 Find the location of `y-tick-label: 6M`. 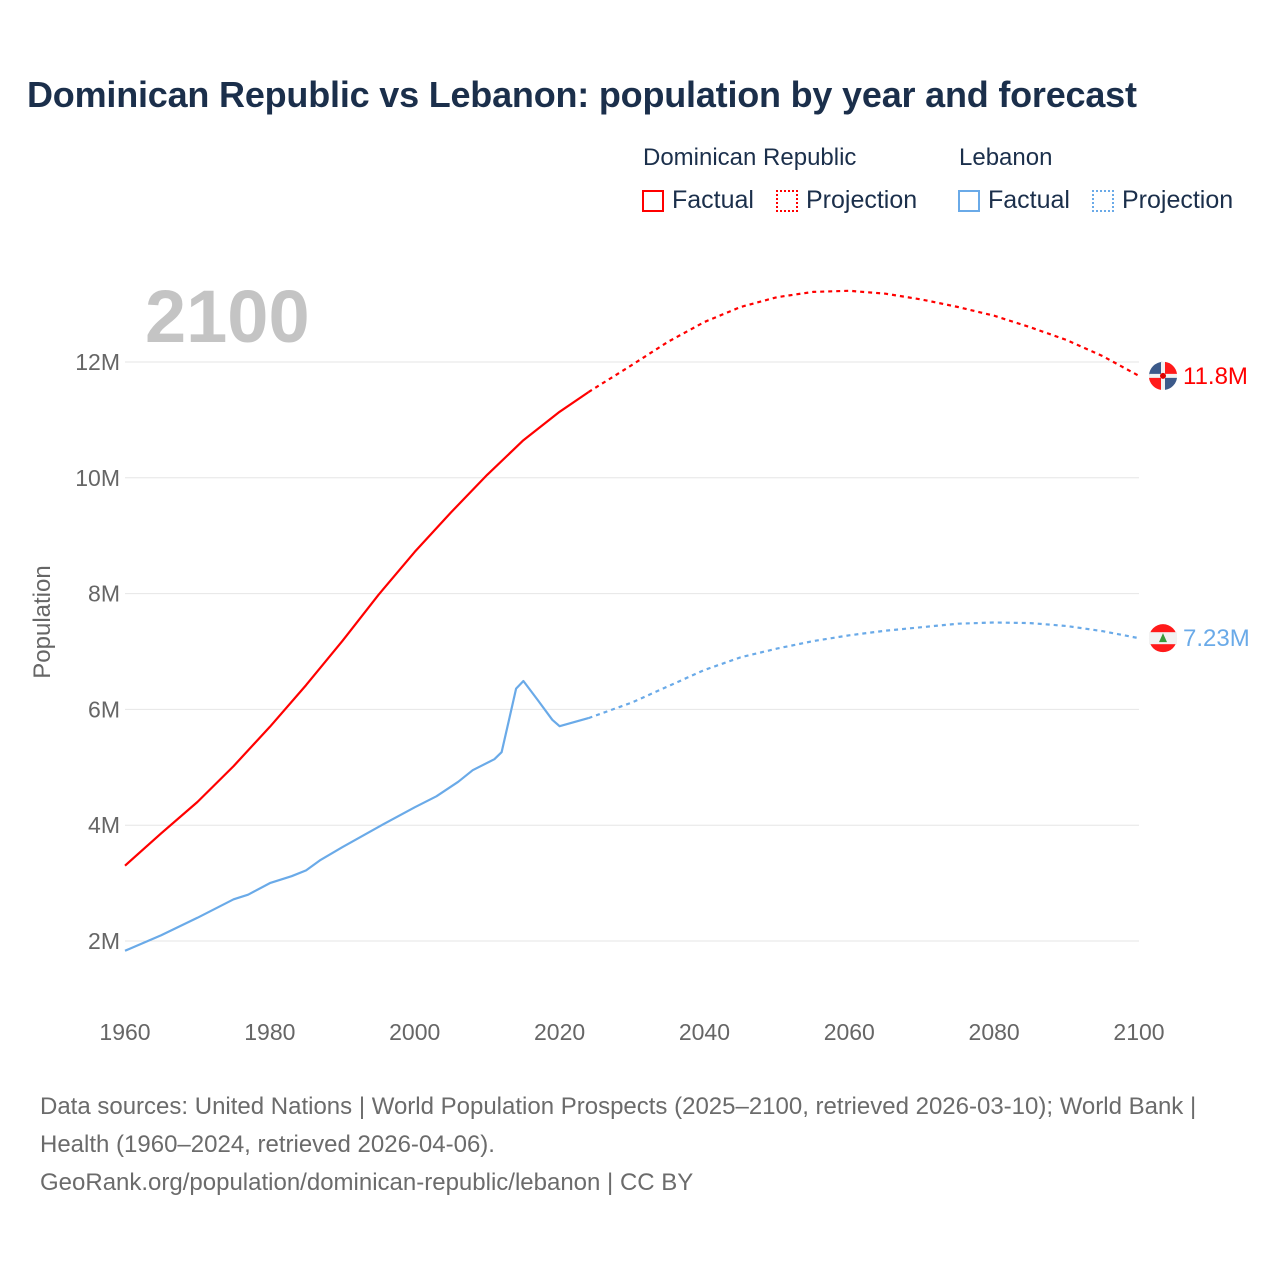

y-tick-label: 6M is located at coordinates (104, 709).